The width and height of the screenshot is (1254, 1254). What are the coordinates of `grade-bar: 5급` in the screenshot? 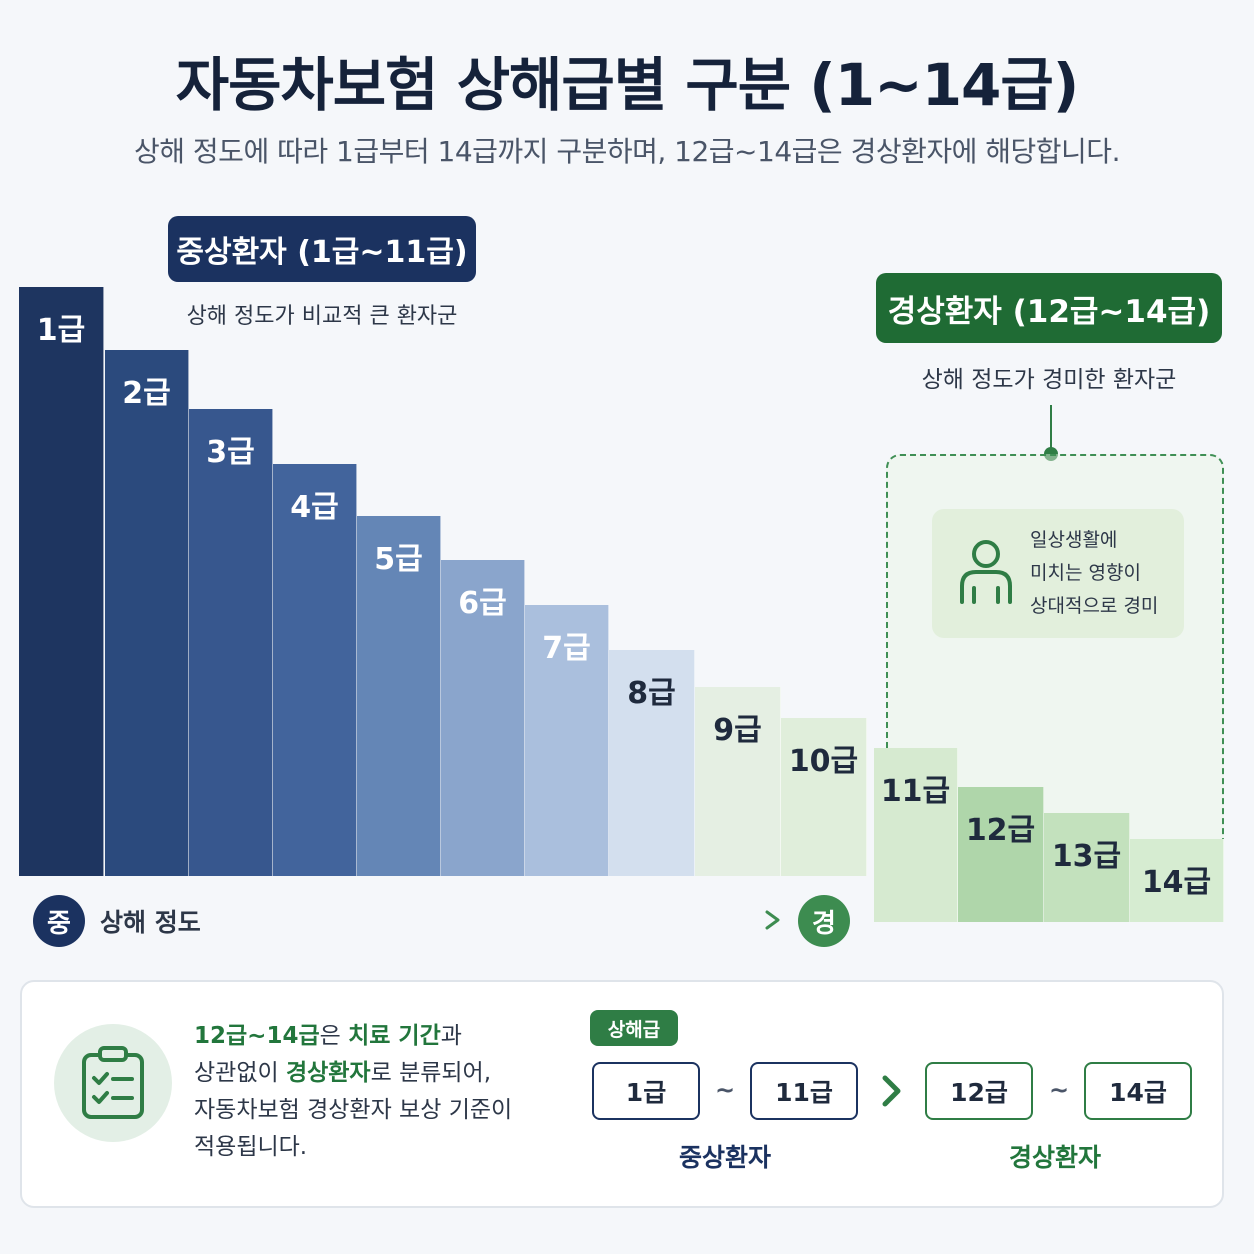 It's located at (399, 696).